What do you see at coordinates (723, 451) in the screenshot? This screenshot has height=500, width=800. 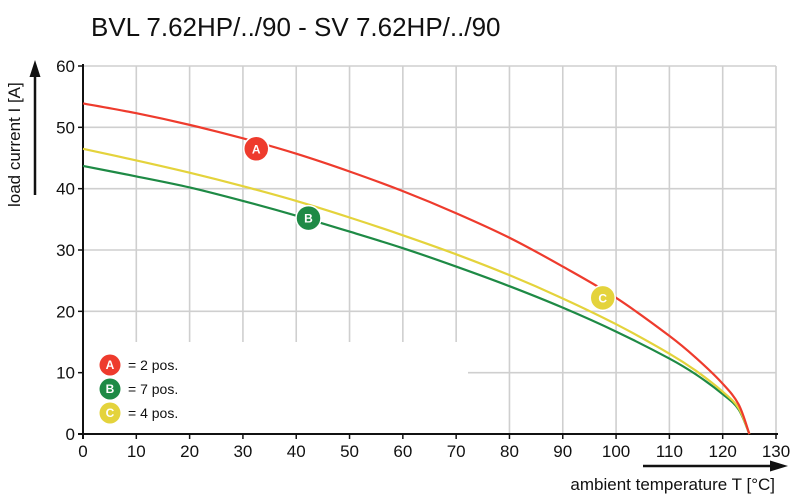 I see `x-tick-label: 120` at bounding box center [723, 451].